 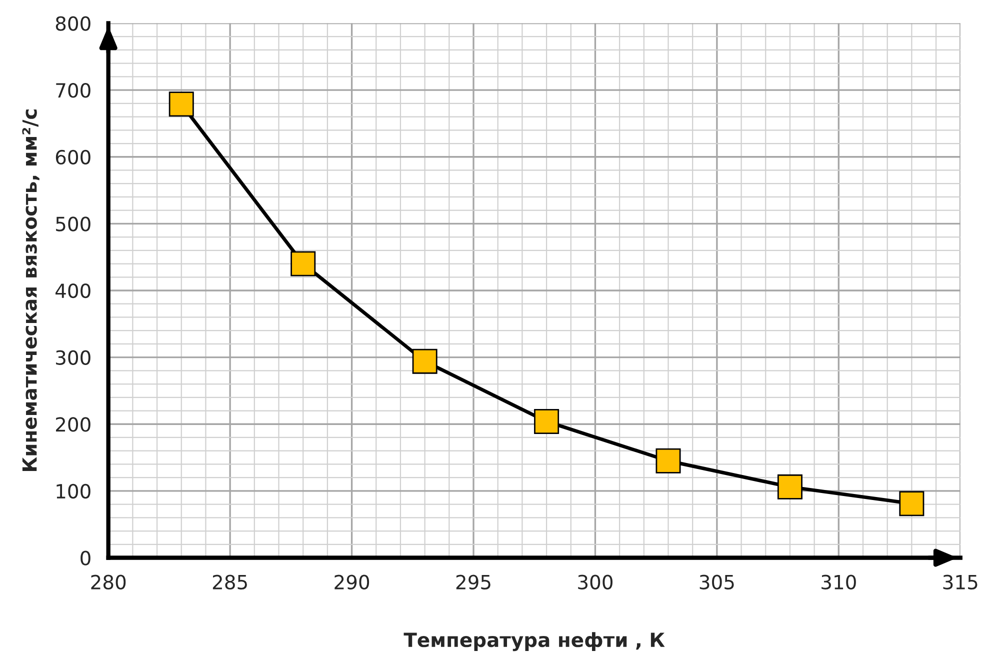 What do you see at coordinates (73, 224) in the screenshot?
I see `y-tick-label: 500` at bounding box center [73, 224].